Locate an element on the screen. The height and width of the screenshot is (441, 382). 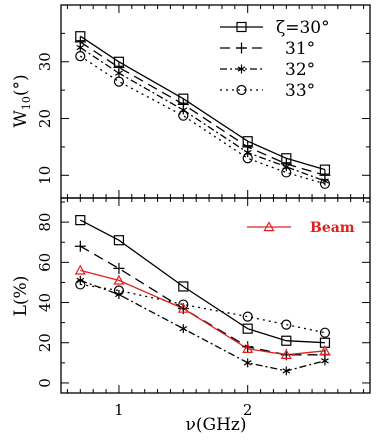
bottom-series-line-triangle is located at coordinates (202, 312).